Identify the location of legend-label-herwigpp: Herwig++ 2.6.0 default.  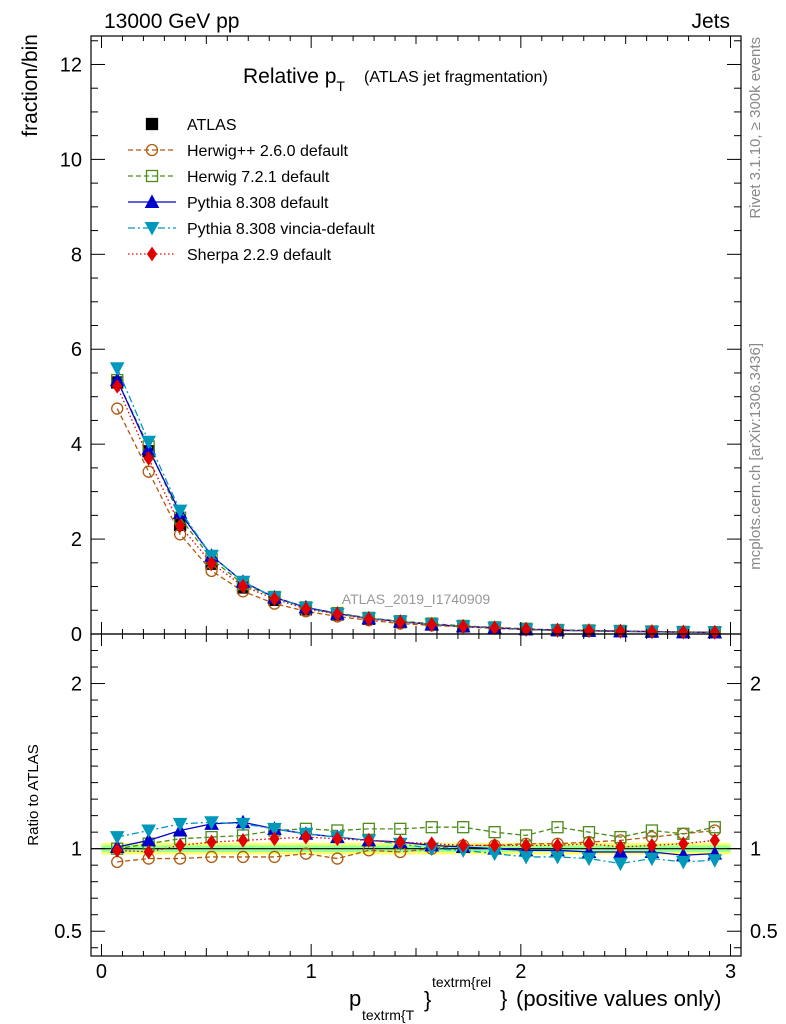
(268, 151).